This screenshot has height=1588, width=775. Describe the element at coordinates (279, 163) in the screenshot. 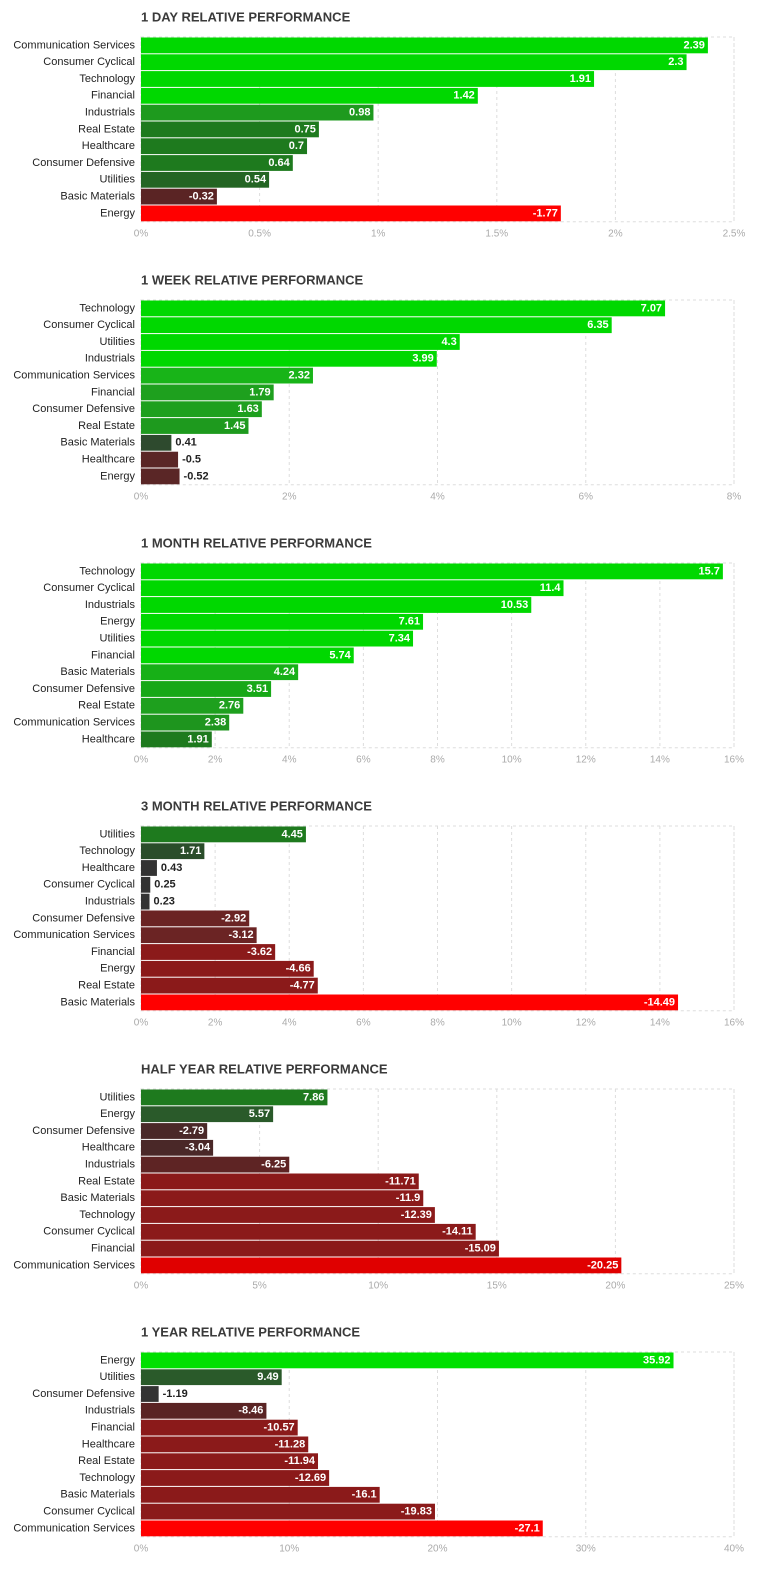

I see `value-label: 0.64` at that location.